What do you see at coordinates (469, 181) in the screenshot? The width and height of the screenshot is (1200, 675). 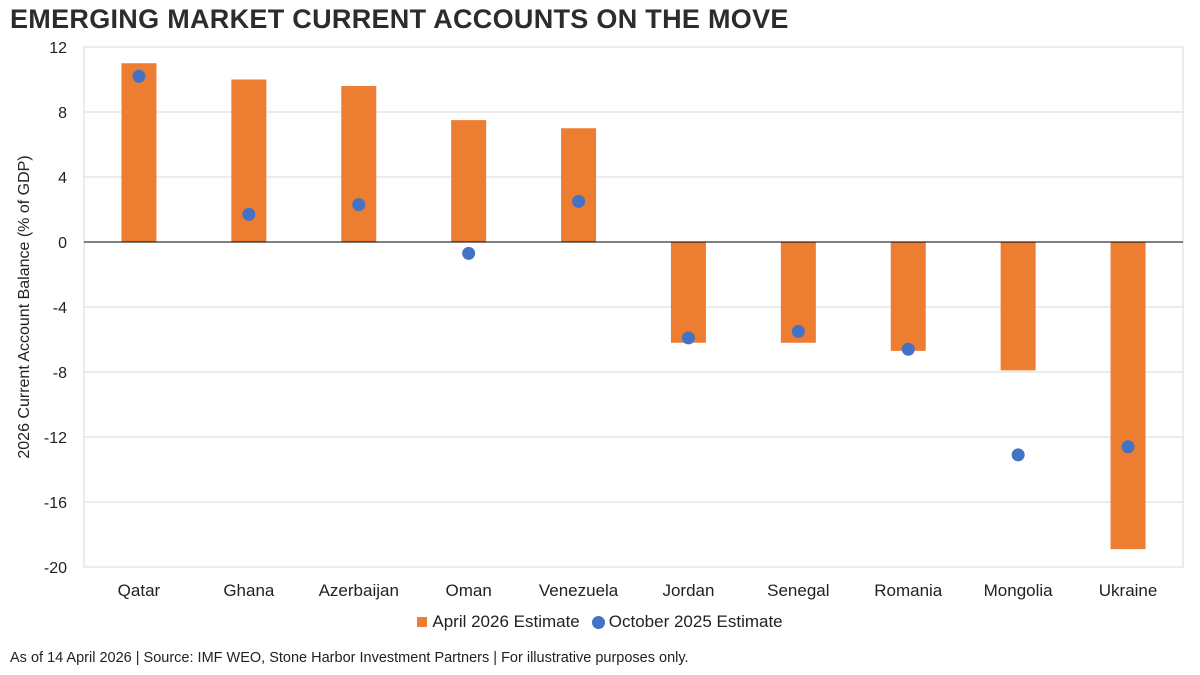 I see `bar-oman` at bounding box center [469, 181].